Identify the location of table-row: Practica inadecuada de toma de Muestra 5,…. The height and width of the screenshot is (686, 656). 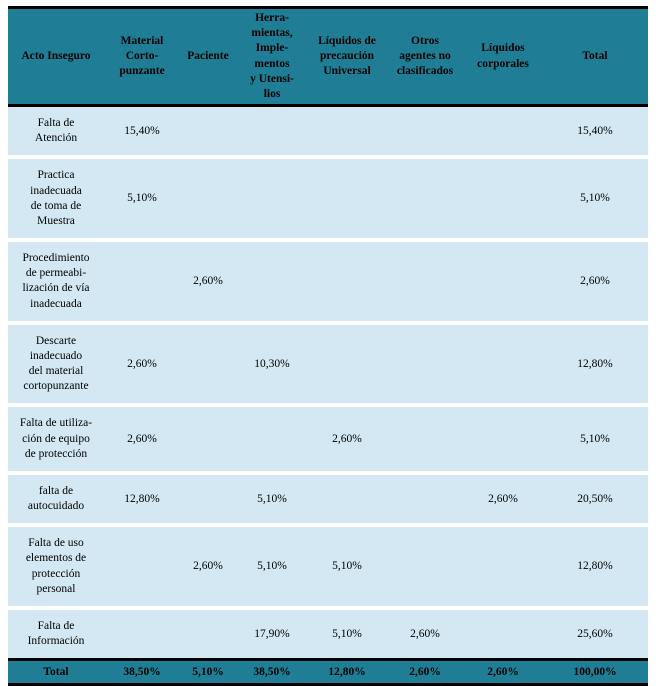
(328, 200).